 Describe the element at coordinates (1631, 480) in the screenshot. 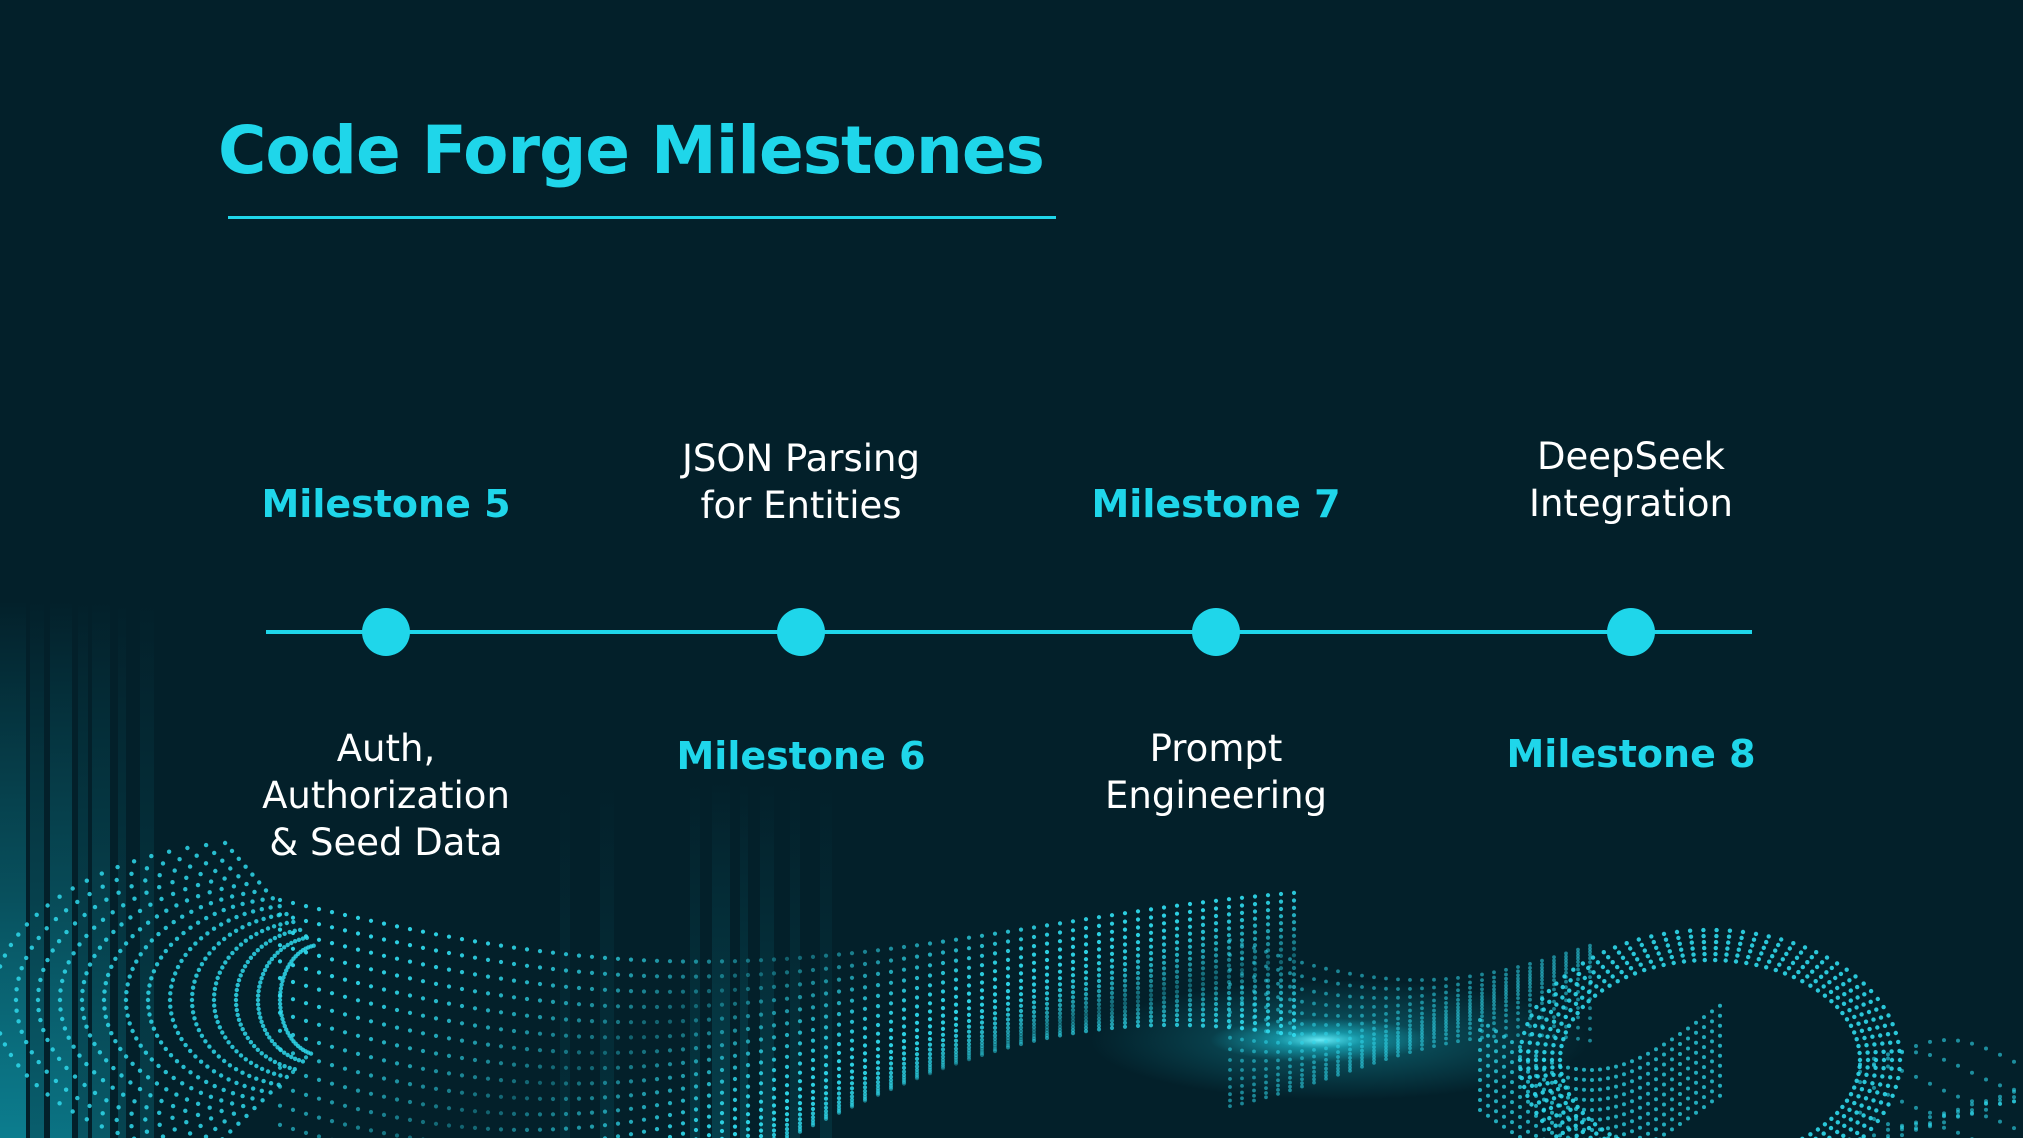

I see `milestone-8-description: DeepSeek Integration` at that location.